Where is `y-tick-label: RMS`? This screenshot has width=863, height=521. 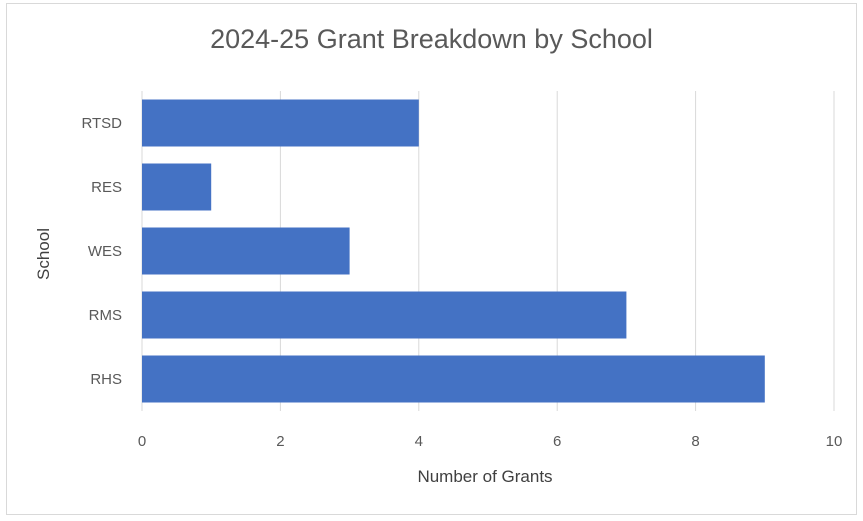
y-tick-label: RMS is located at coordinates (105, 315).